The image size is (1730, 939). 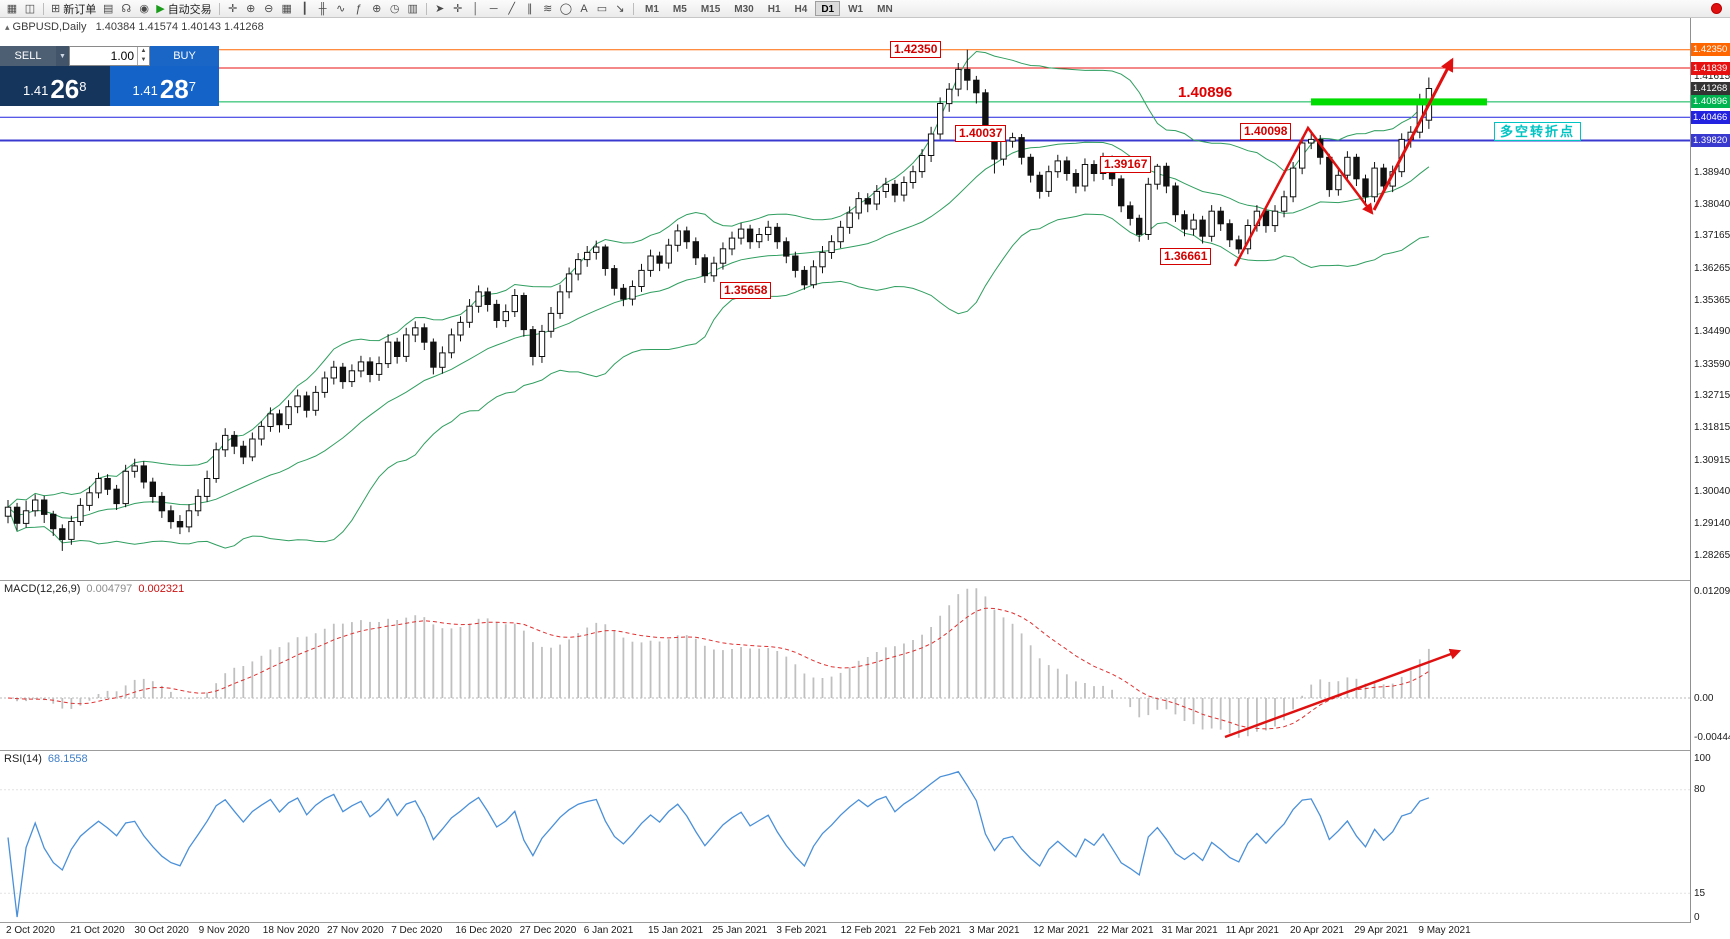 I want to click on trendline-icon: ╱, so click(x=511, y=8).